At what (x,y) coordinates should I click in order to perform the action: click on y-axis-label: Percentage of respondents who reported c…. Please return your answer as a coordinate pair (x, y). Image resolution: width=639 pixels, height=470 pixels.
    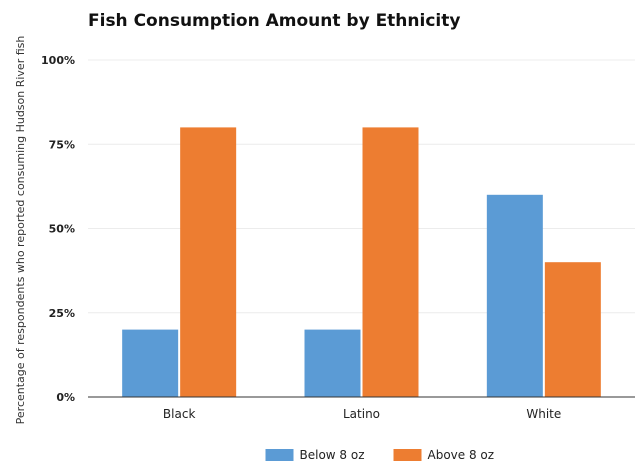
    Looking at the image, I should click on (20, 230).